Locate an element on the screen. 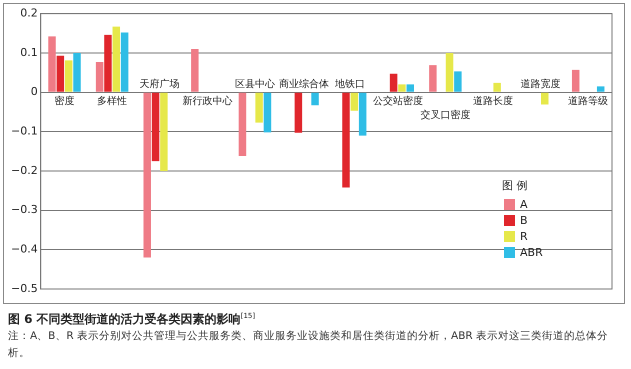  y-tick-label: −0.2 is located at coordinates (24, 170).